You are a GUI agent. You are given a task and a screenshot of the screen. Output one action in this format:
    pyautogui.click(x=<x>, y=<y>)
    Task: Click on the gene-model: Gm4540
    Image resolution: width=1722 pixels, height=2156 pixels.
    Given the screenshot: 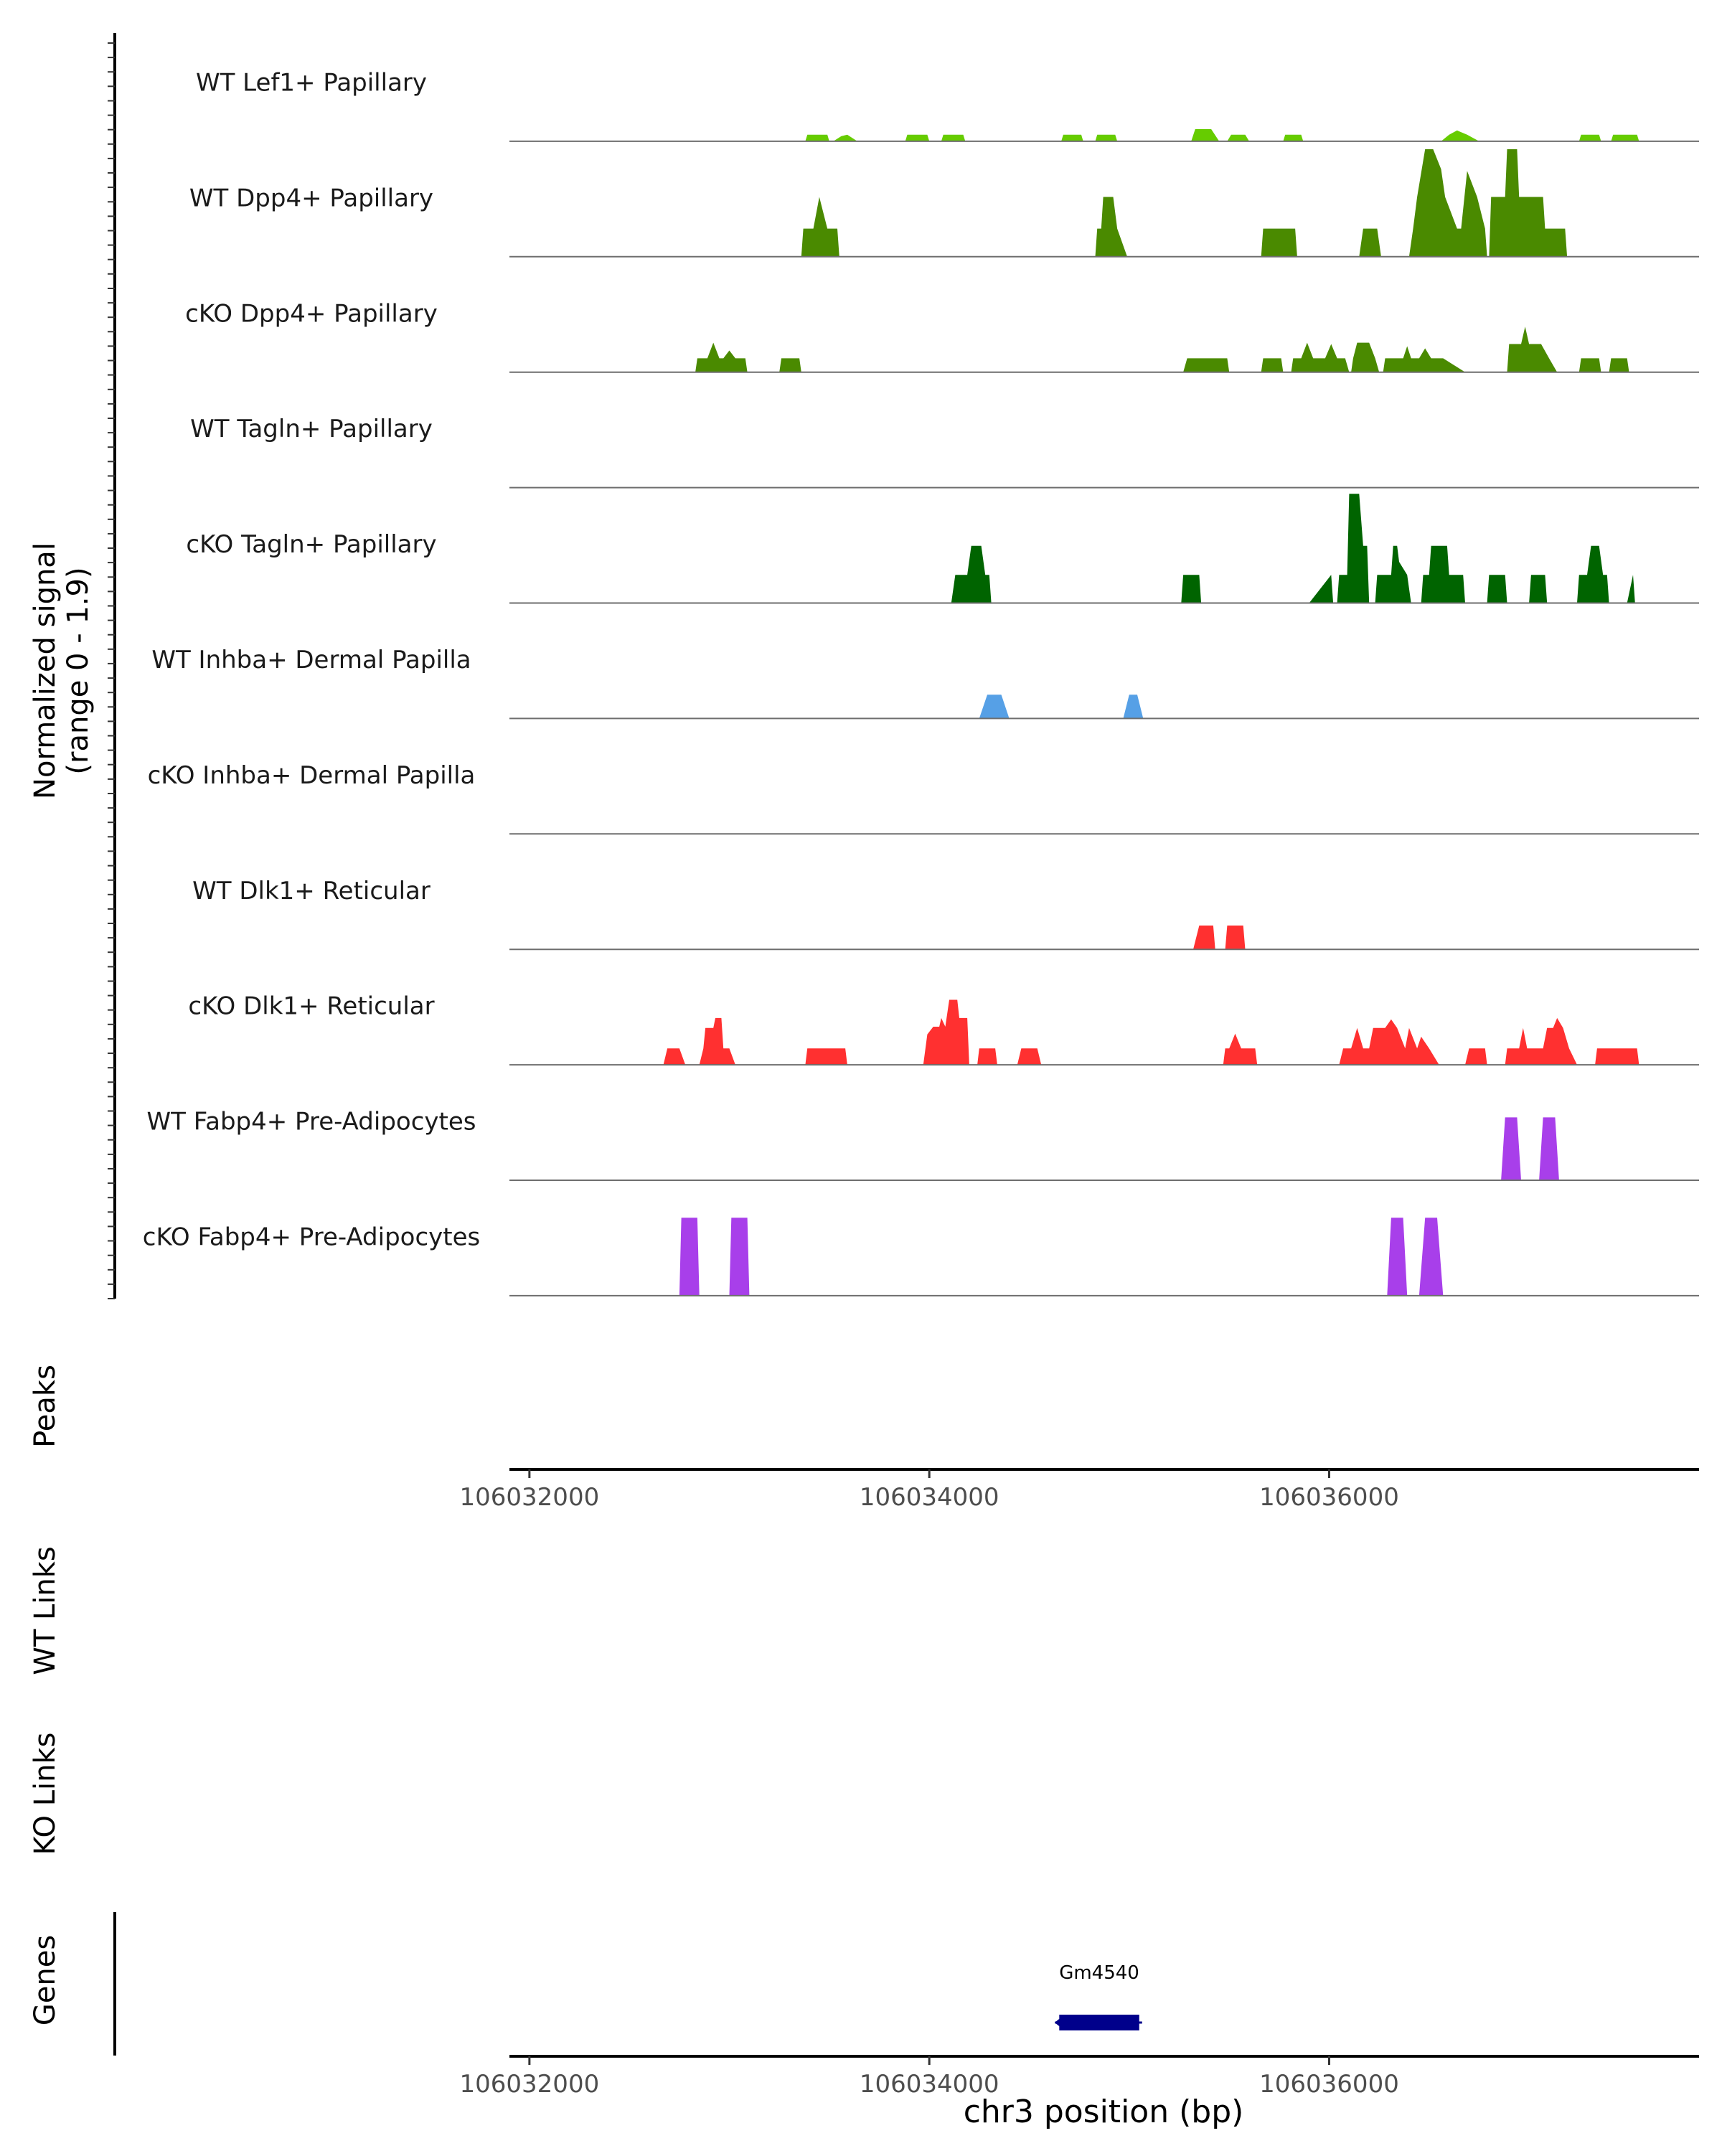 What is the action you would take?
    pyautogui.click(x=1098, y=1996)
    